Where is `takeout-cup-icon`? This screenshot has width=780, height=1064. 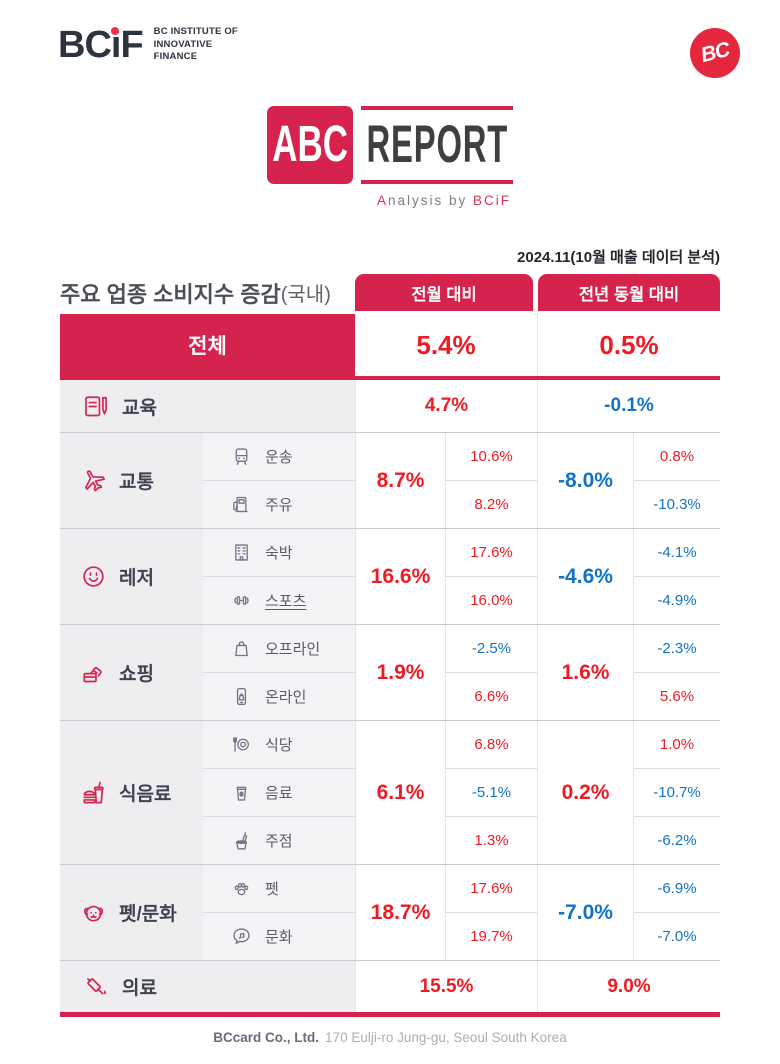 takeout-cup-icon is located at coordinates (241, 792).